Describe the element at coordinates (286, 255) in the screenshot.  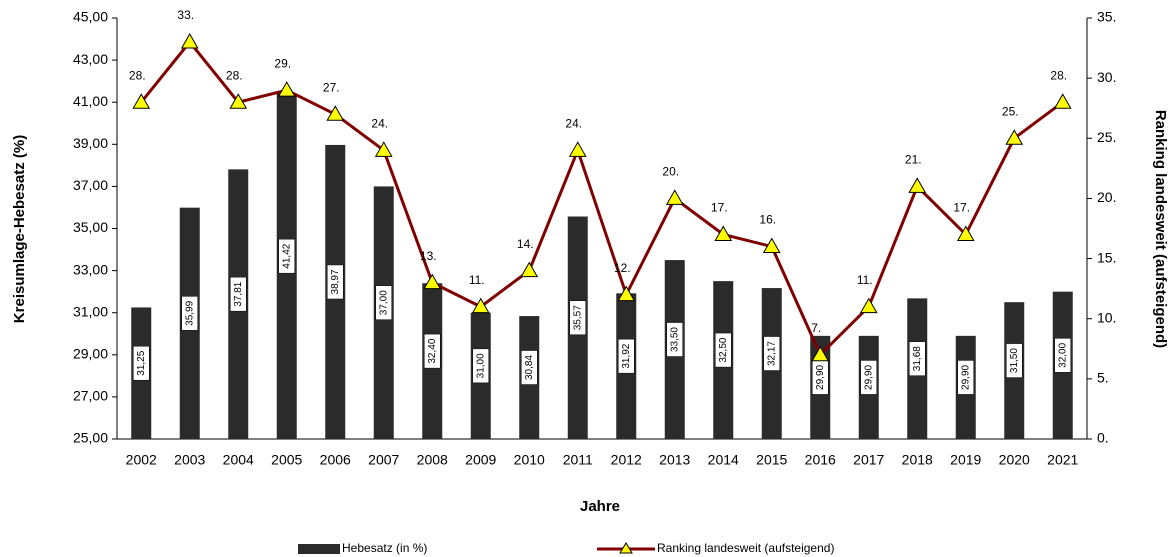
I see `value-label: 41,42` at that location.